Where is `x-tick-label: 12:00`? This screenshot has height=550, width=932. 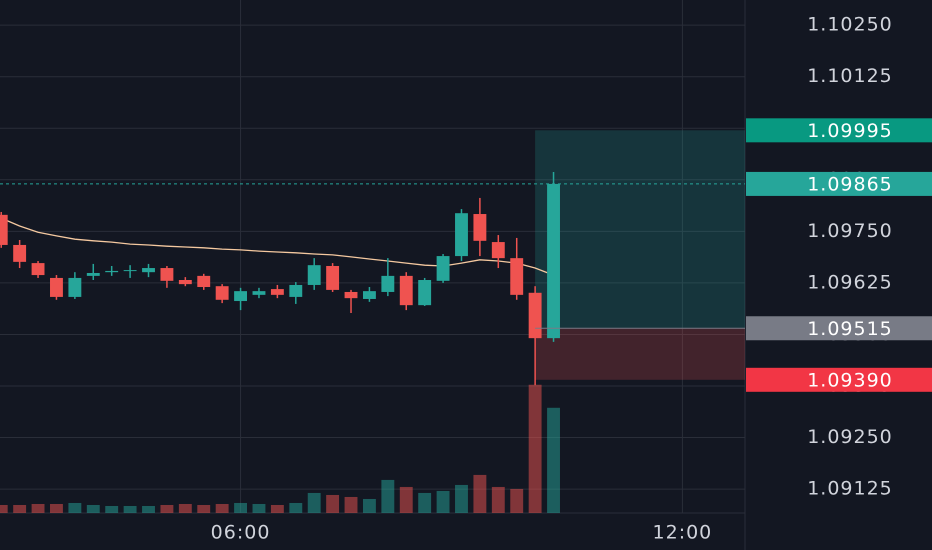
x-tick-label: 12:00 is located at coordinates (683, 533).